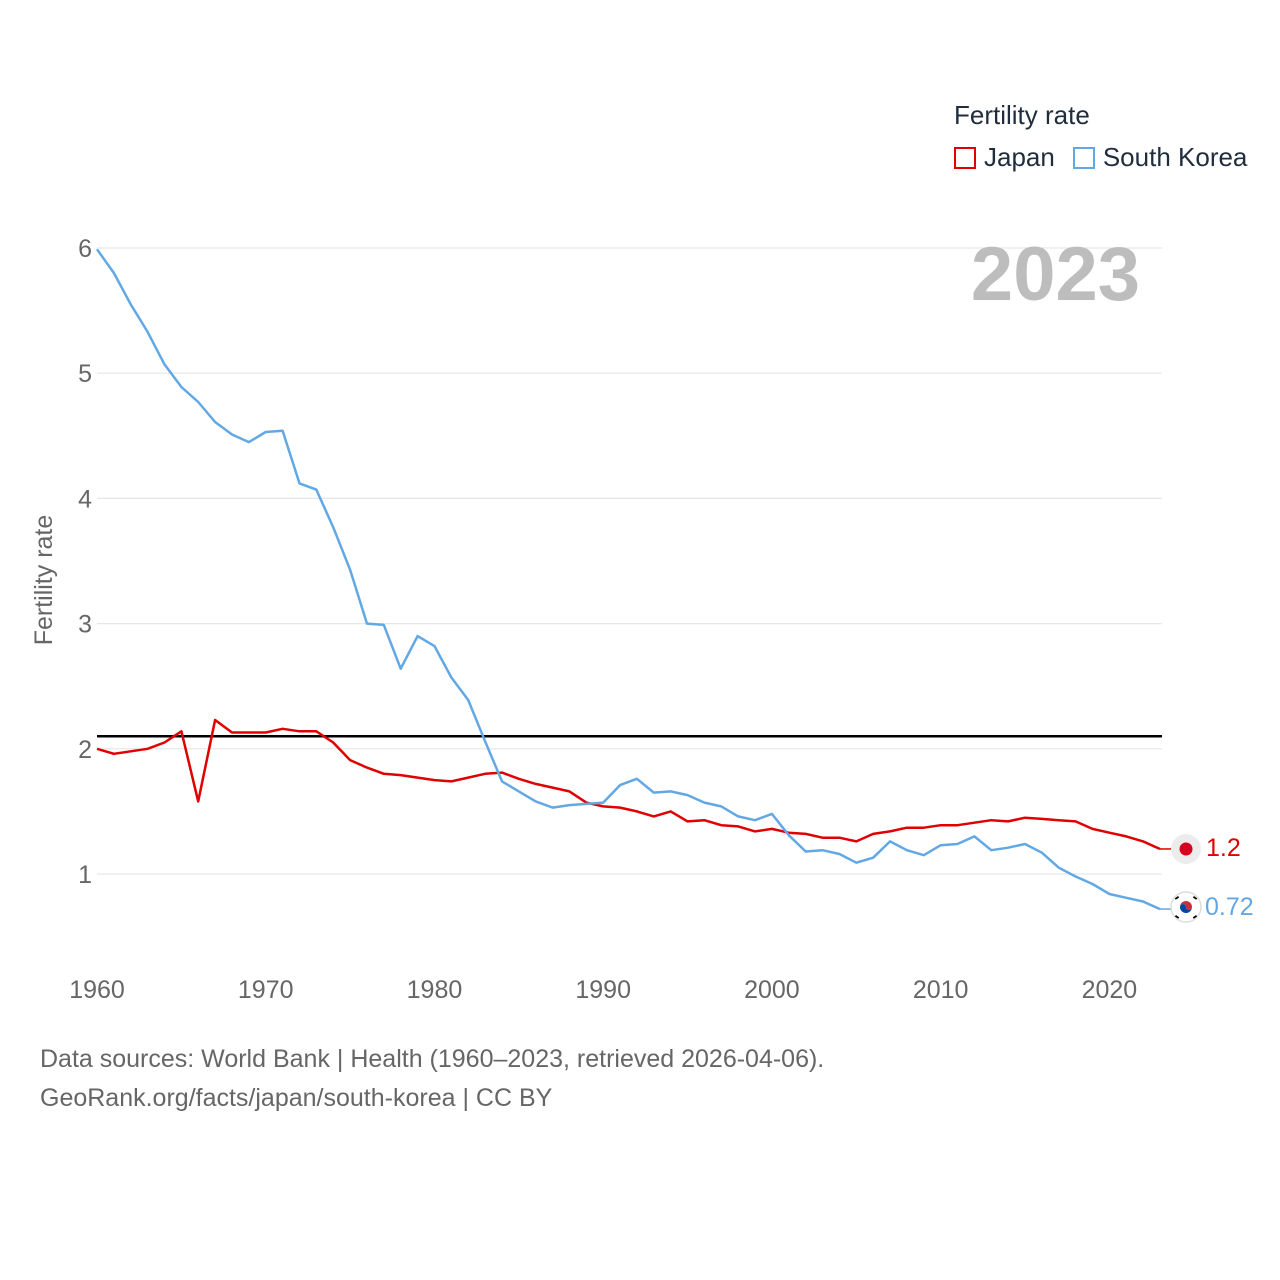 This screenshot has height=1280, width=1280. I want to click on legend-item-south-korea: South Korea, so click(1160, 157).